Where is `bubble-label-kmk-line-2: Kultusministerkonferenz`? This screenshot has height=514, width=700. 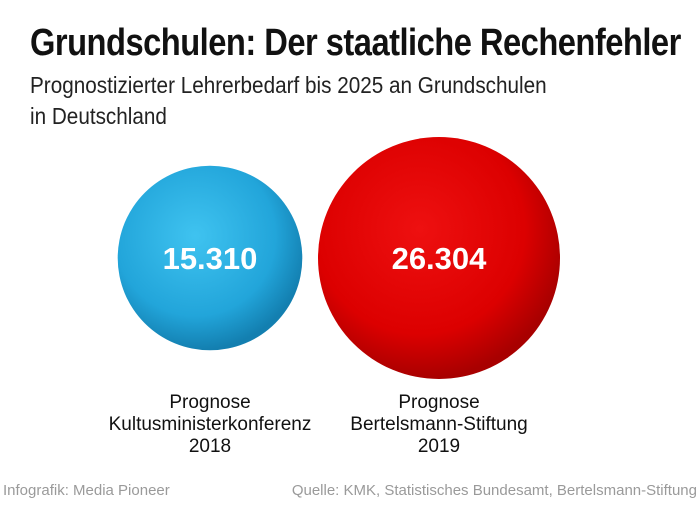 bubble-label-kmk-line-2: Kultusministerkonferenz is located at coordinates (210, 424).